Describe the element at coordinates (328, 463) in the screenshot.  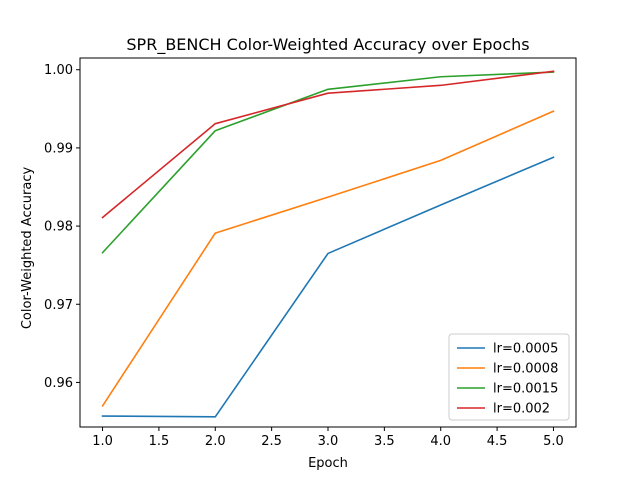
I see `x-axis-label: Epoch` at that location.